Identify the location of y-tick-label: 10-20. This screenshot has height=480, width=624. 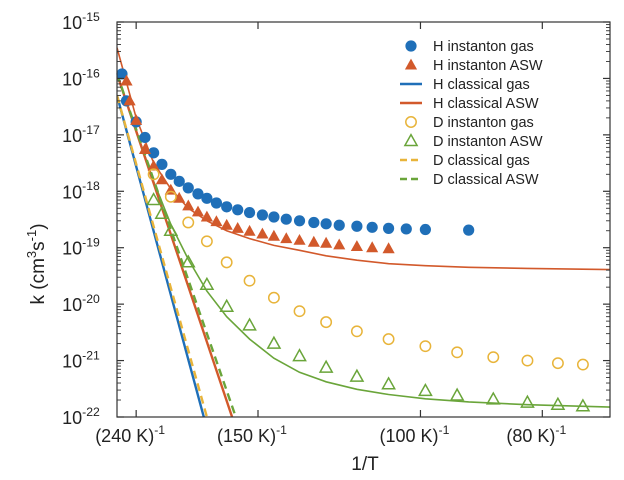
(81, 303).